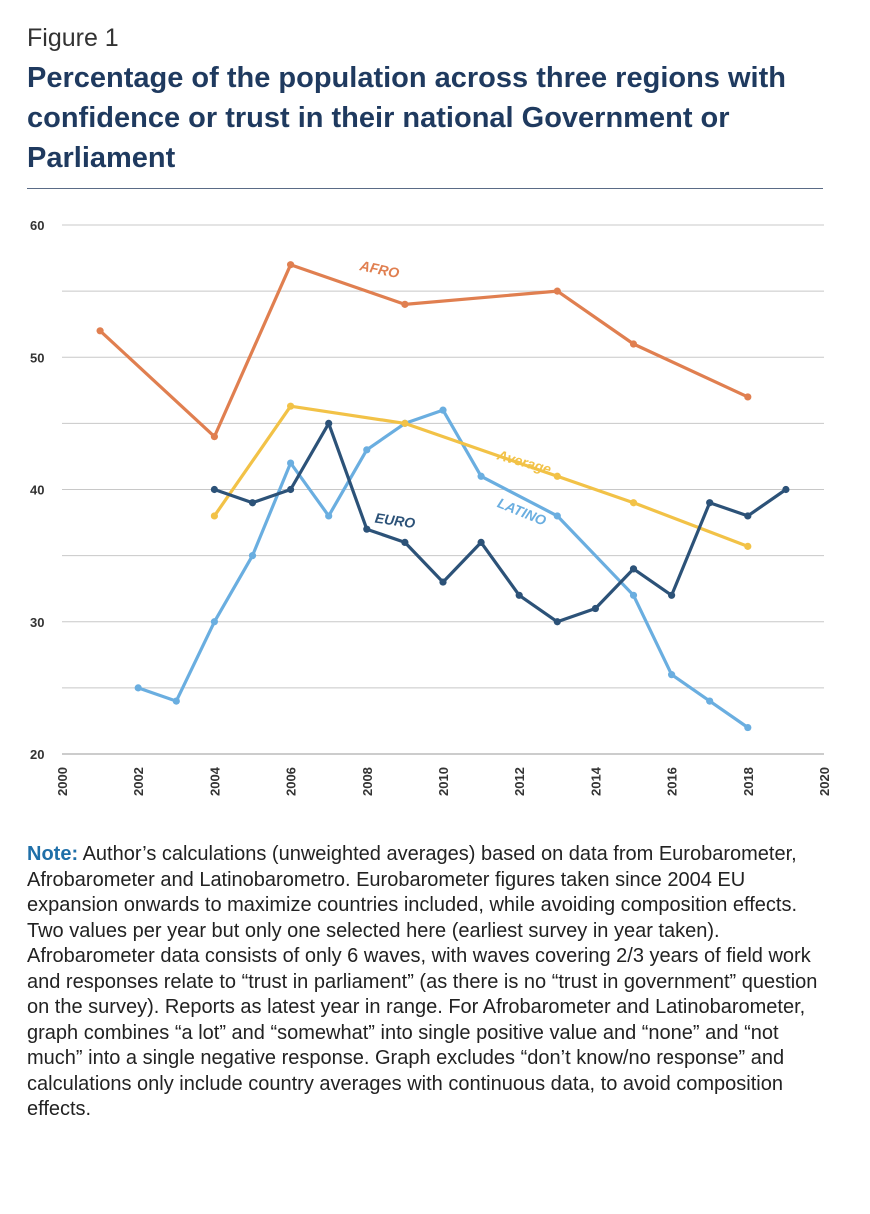 The width and height of the screenshot is (870, 1214). What do you see at coordinates (291, 781) in the screenshot?
I see `x-tick-label: 2006` at bounding box center [291, 781].